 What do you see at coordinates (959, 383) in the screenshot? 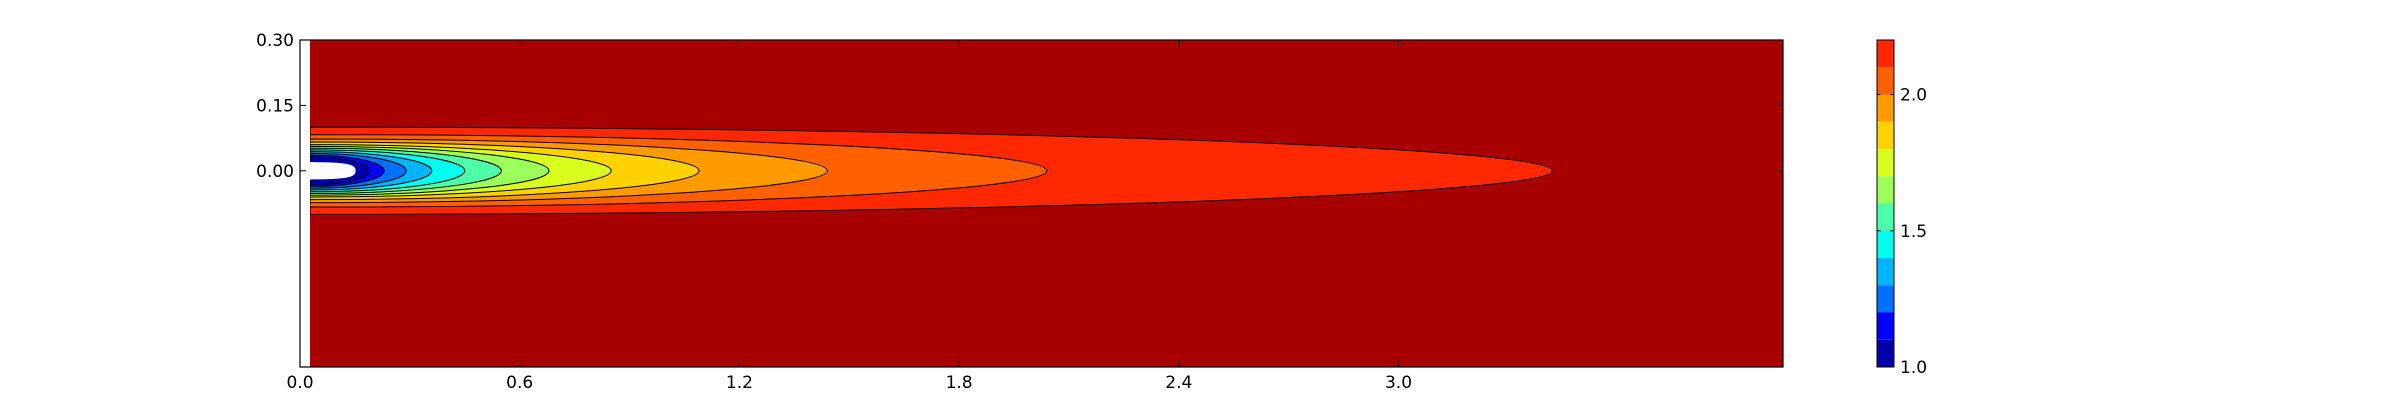
I see `x-tick-label: 1.8` at bounding box center [959, 383].